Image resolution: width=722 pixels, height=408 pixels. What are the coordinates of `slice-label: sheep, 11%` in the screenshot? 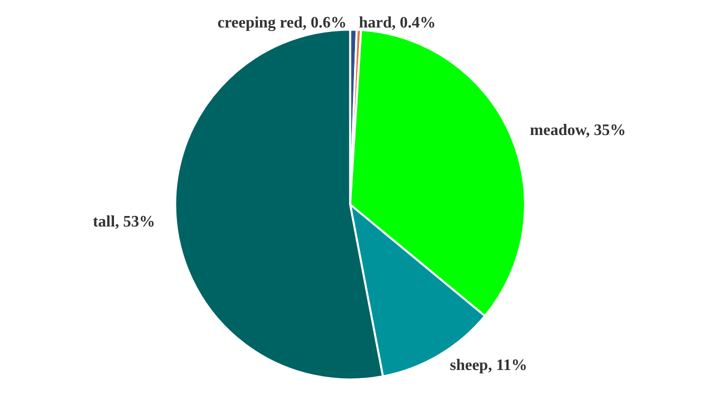 It's located at (489, 365).